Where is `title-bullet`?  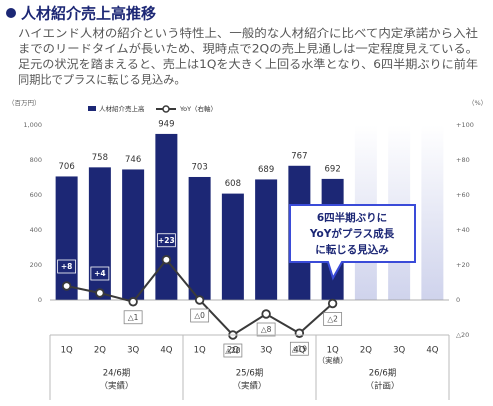
title-bullet is located at coordinates (11, 13).